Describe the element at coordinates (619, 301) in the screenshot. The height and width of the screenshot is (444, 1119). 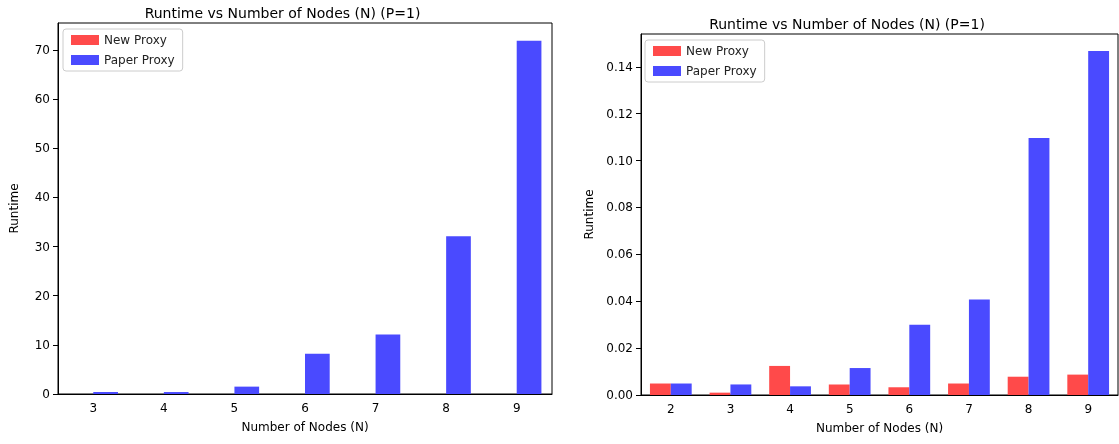
I see `y-tick-label: 0.04` at that location.